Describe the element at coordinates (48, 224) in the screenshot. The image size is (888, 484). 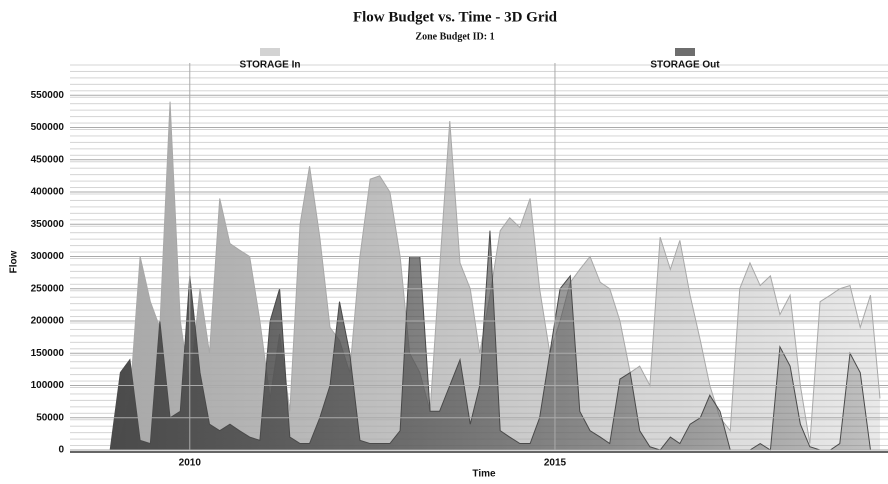
I see `y-tick-label: 350000` at that location.